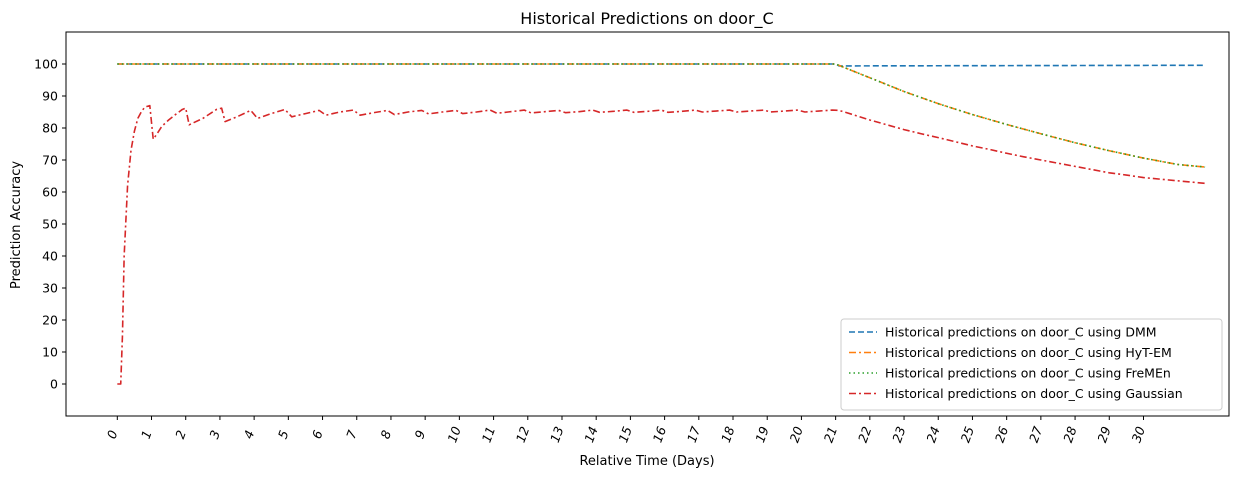 The width and height of the screenshot is (1241, 482). I want to click on y-tick-label: 20, so click(50, 320).